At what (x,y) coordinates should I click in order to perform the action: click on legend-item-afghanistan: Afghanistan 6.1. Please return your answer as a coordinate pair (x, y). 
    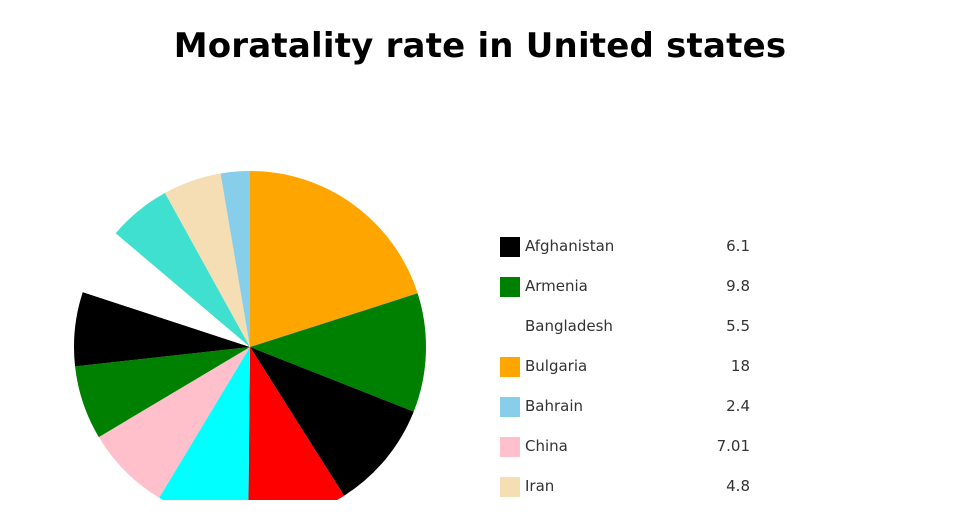
    Looking at the image, I should click on (630, 246).